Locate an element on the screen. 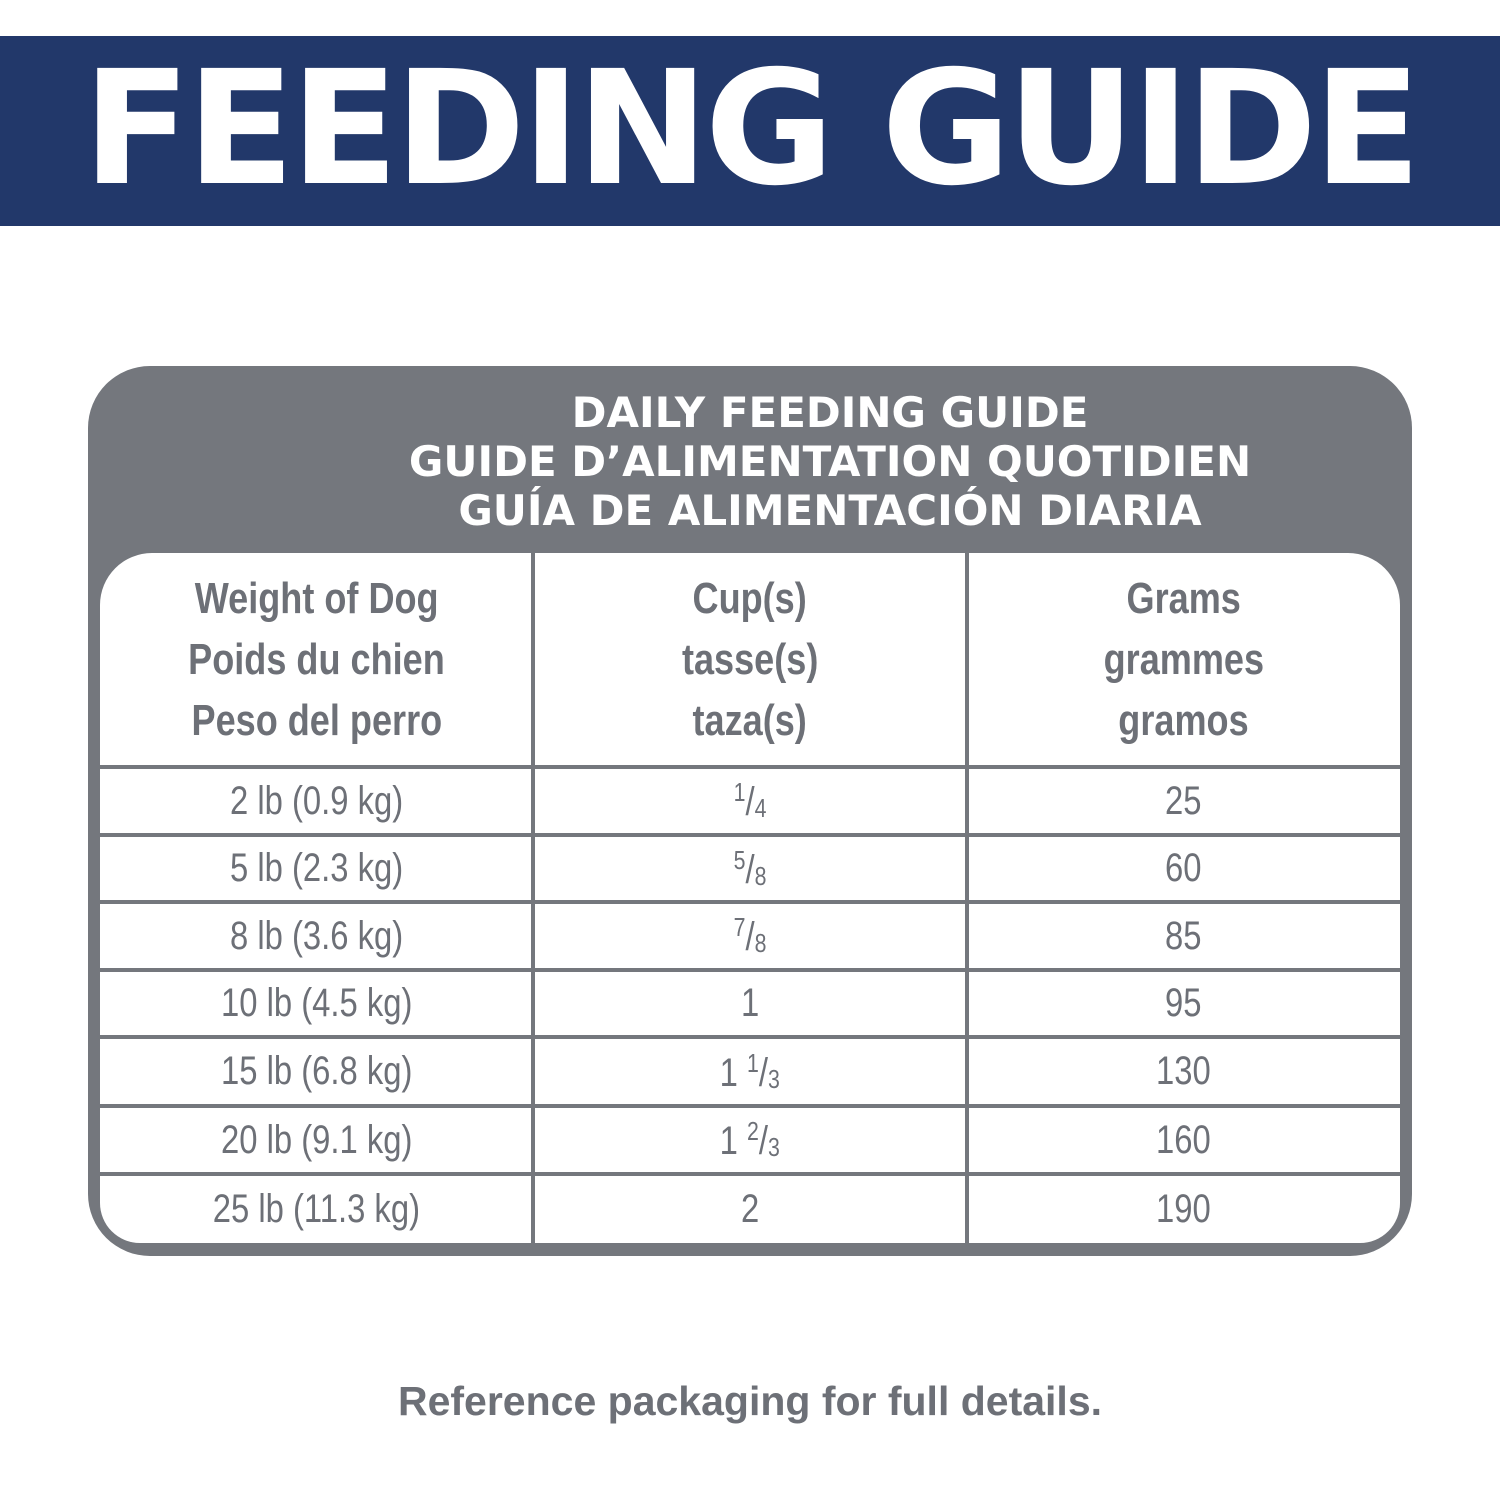 The width and height of the screenshot is (1500, 1500). weight-cell: 8 lb (3.6 kg) is located at coordinates (316, 936).